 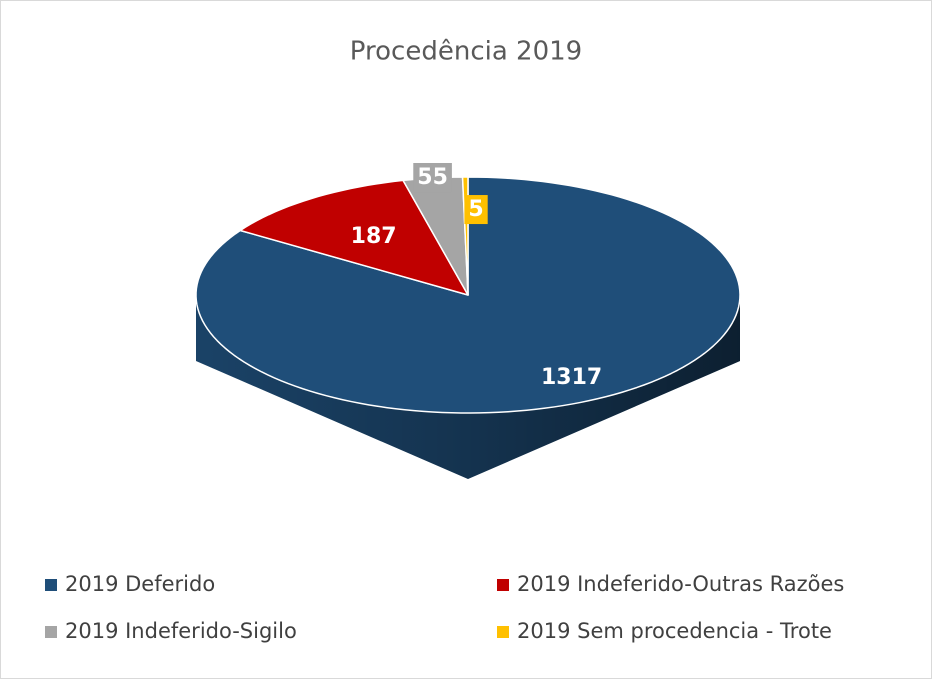 I want to click on legend-label: 2019 Sem procedencia - Trote, so click(x=674, y=631).